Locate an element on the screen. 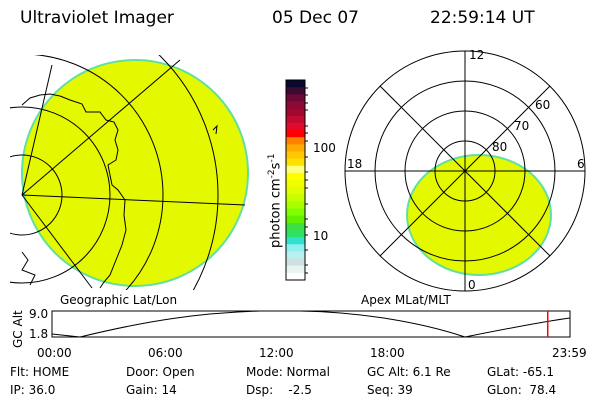  ytick-1-8: 1.8 is located at coordinates (39, 334).